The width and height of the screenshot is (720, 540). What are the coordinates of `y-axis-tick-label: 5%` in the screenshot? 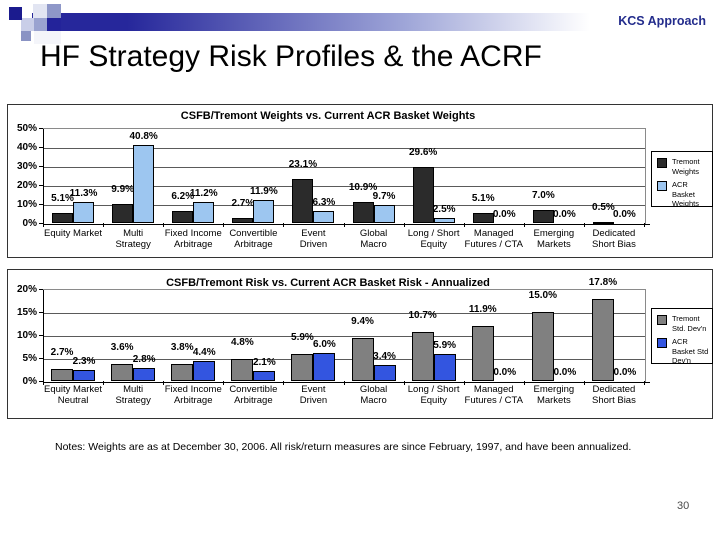 It's located at (29, 358).